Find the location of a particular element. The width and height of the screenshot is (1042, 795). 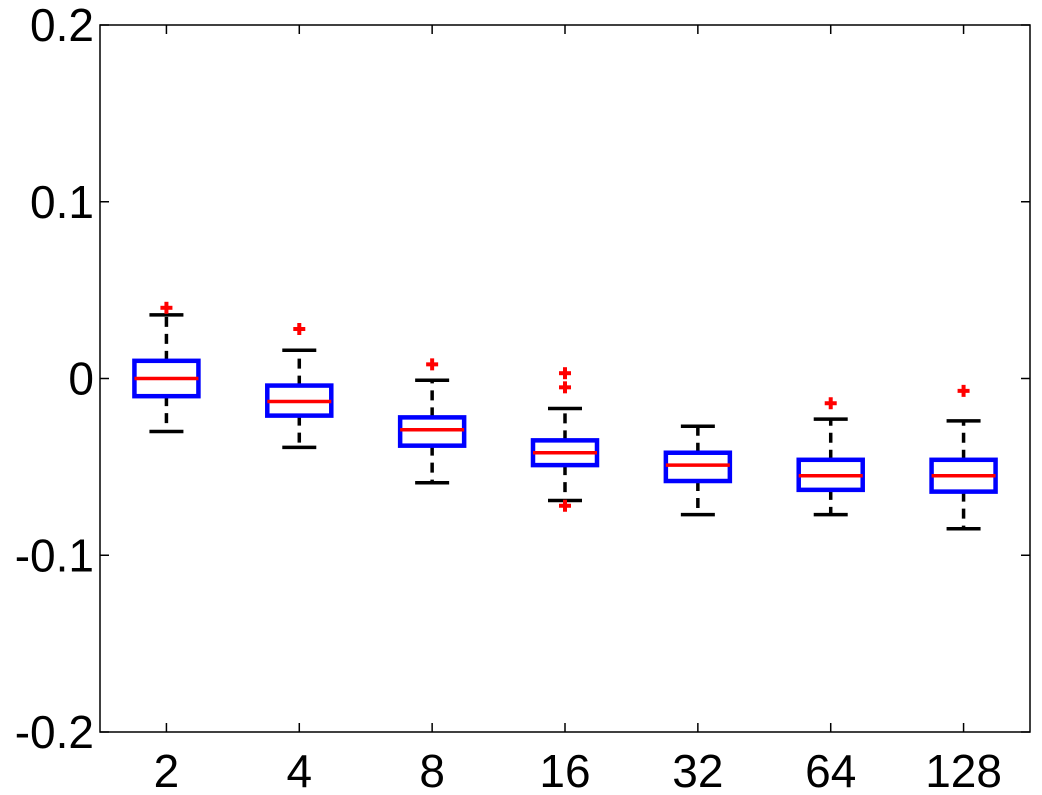

y-tick-label: 0 is located at coordinates (81, 379).